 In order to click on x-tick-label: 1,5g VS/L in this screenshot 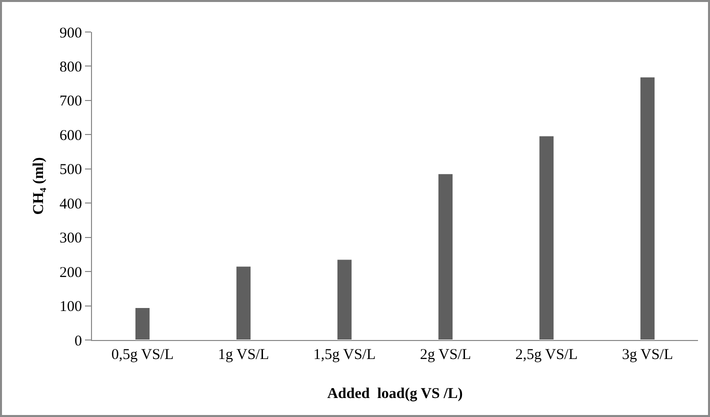, I will do `click(344, 355)`.